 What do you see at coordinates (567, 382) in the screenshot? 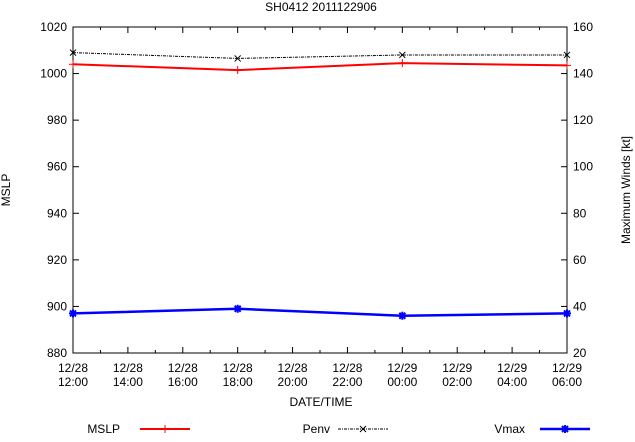
I see `x-tick-label-time: 06:00` at bounding box center [567, 382].